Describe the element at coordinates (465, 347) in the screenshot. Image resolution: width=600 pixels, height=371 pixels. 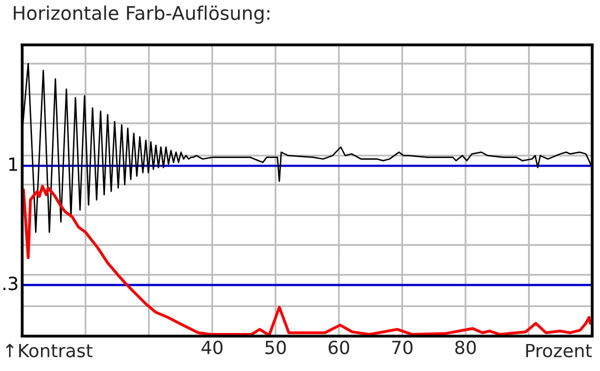
I see `x-tick-label: 80` at that location.